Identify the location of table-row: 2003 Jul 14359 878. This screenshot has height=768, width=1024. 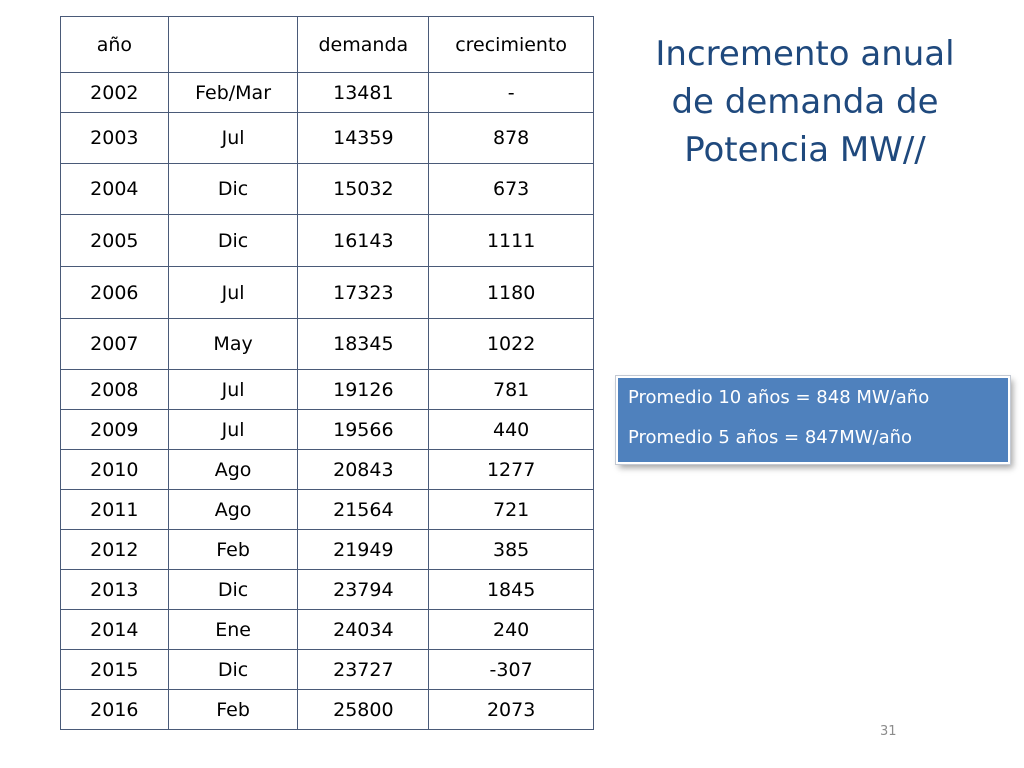
(327, 138).